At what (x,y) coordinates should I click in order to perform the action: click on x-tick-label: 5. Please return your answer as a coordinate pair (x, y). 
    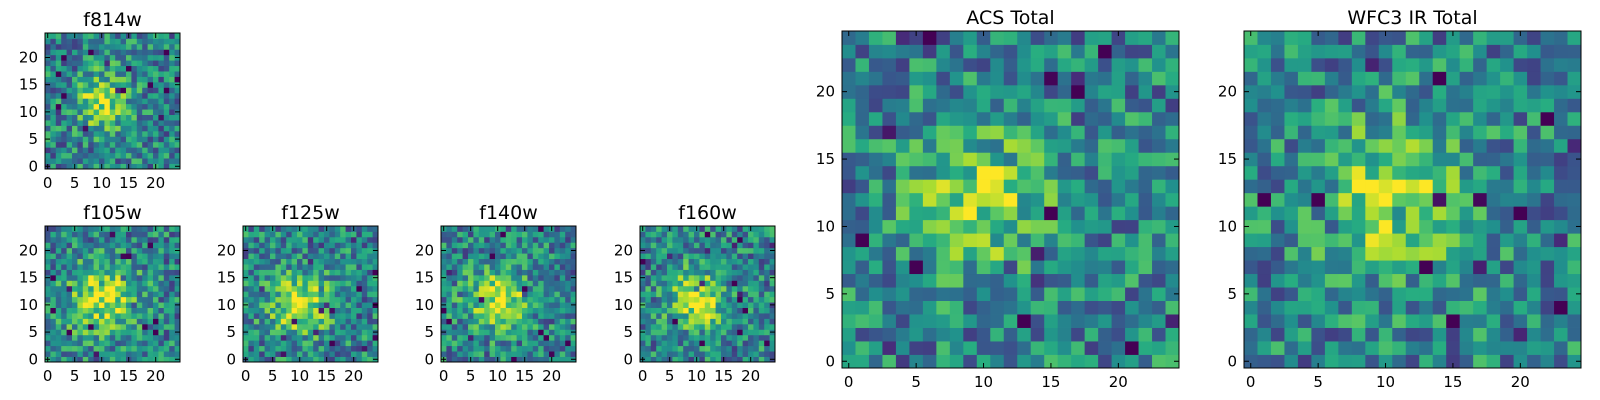
    Looking at the image, I should click on (916, 382).